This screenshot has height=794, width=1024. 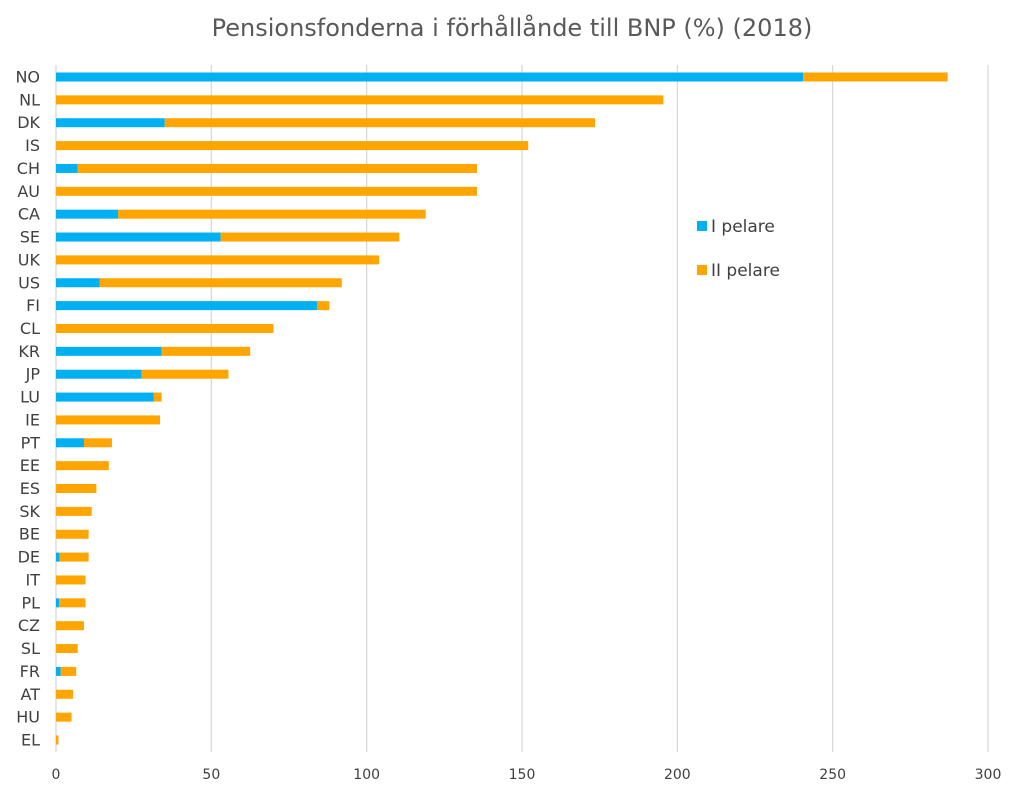 What do you see at coordinates (78, 283) in the screenshot?
I see `bar-i-pelare-us` at bounding box center [78, 283].